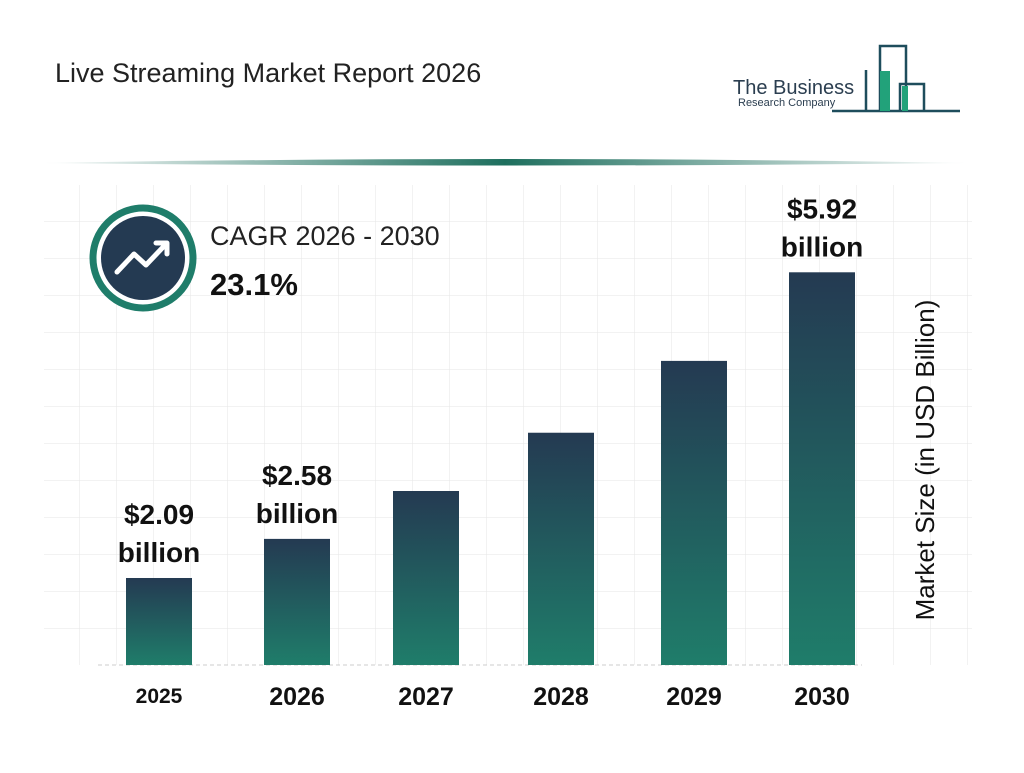  I want to click on cagr-label: CAGR 2026 - 2030, so click(325, 236).